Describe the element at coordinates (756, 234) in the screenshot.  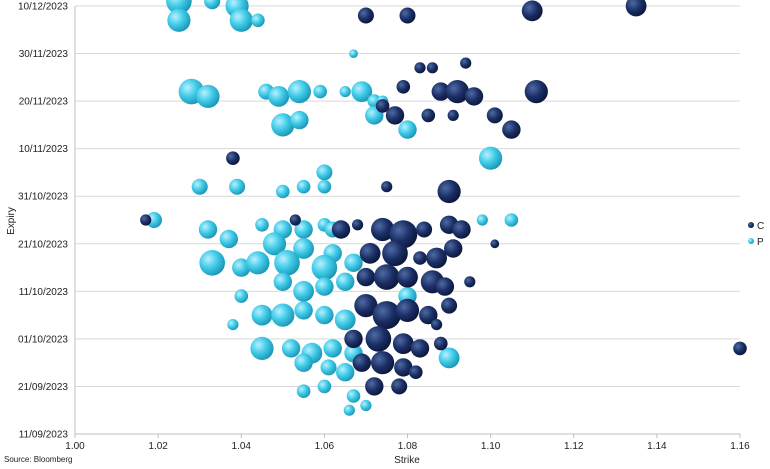
I see `legend: C P` at that location.